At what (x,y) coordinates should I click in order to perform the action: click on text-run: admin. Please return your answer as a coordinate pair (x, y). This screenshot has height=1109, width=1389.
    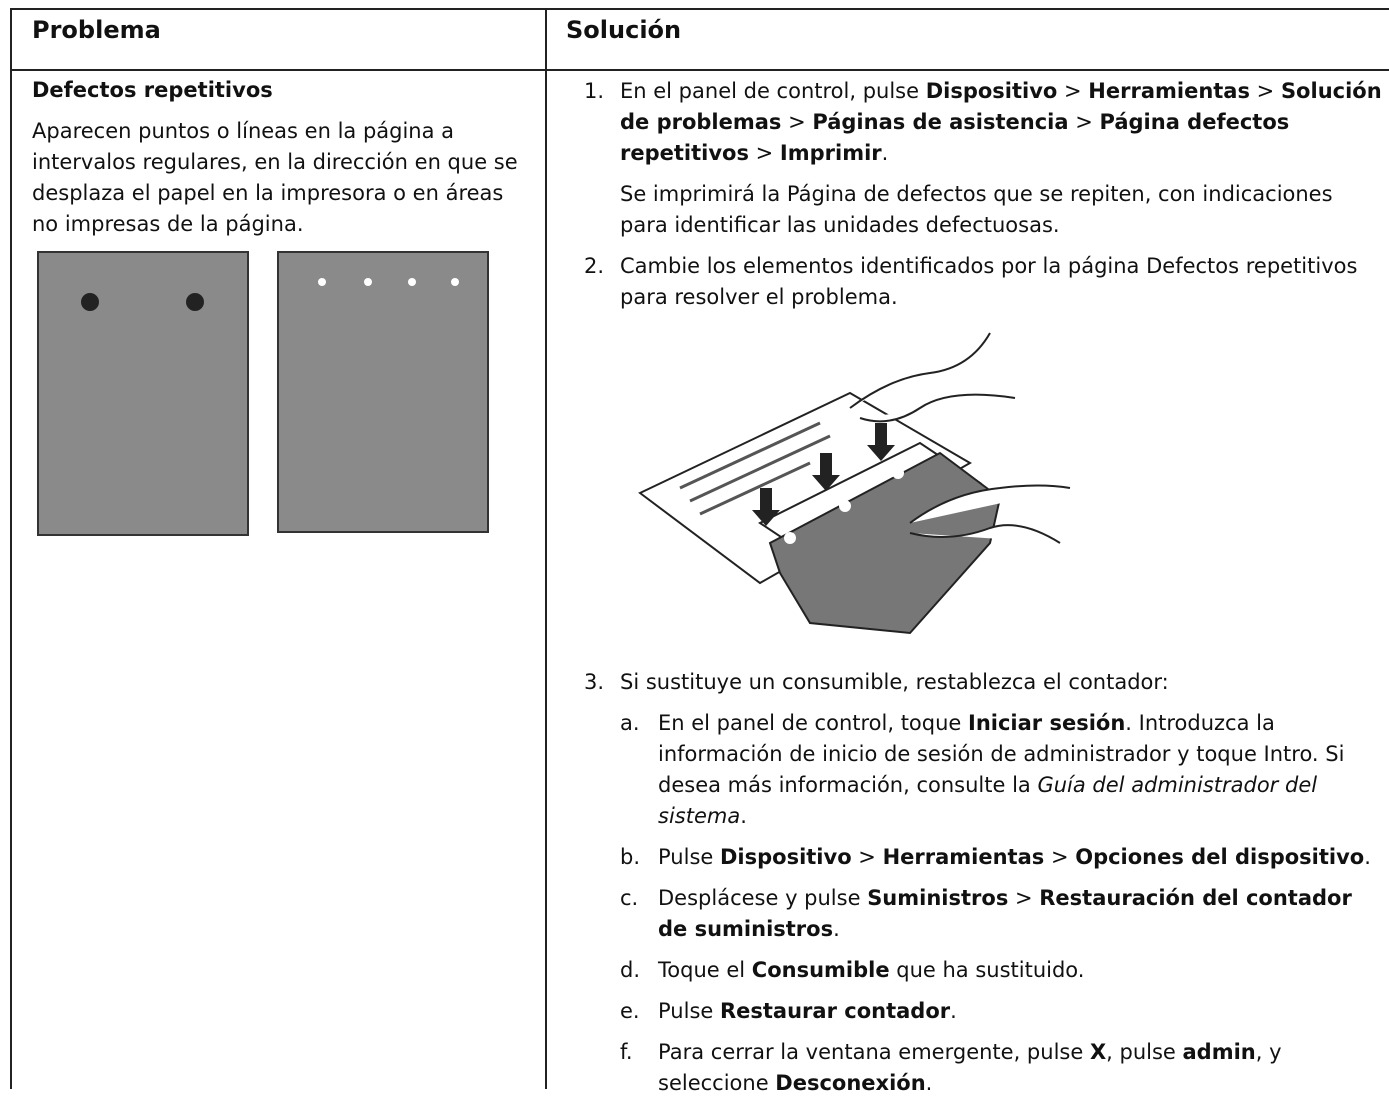
    Looking at the image, I should click on (1219, 1052).